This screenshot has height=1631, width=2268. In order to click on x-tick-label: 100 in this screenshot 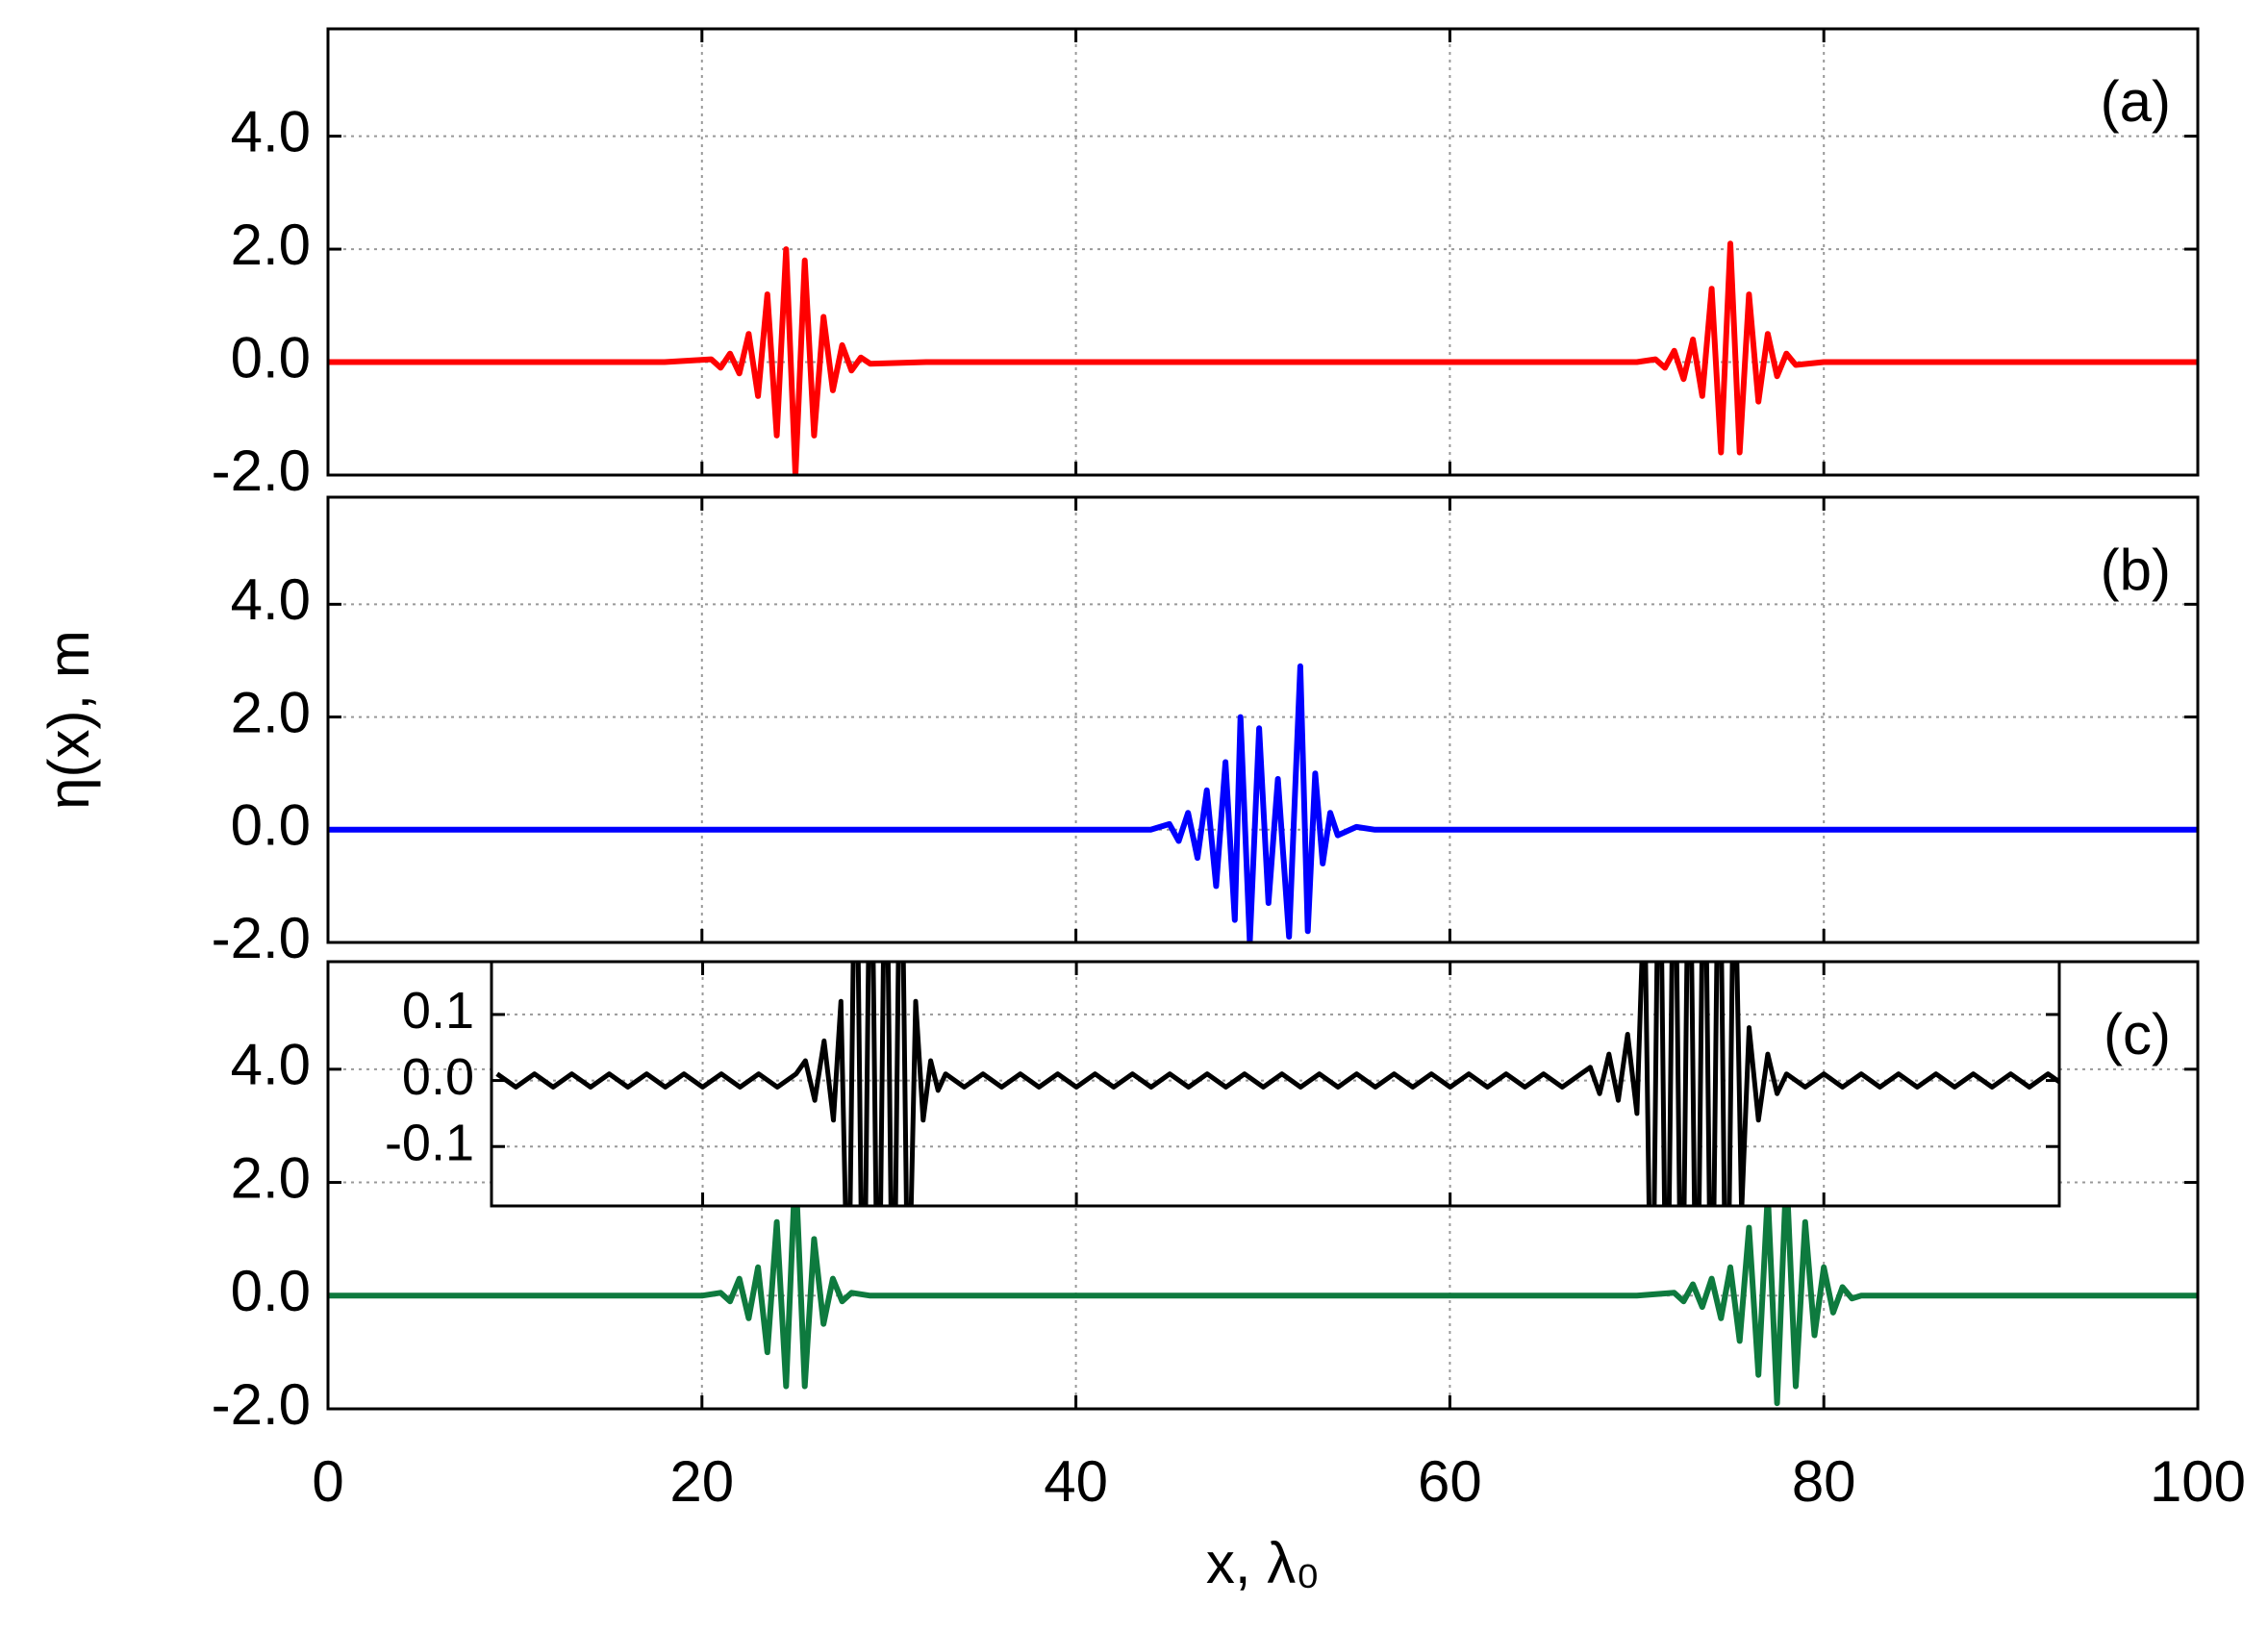, I will do `click(2198, 1481)`.